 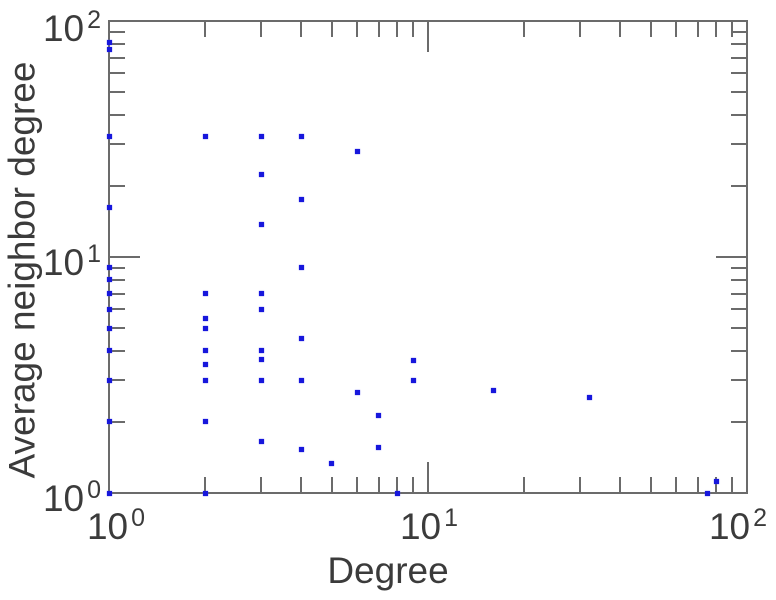 I want to click on x-tick-label-10: 10 1, so click(x=429, y=525).